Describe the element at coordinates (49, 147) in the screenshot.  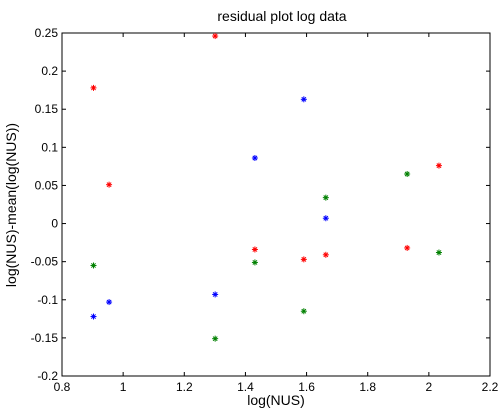
I see `y-tick-label: 0.1` at that location.